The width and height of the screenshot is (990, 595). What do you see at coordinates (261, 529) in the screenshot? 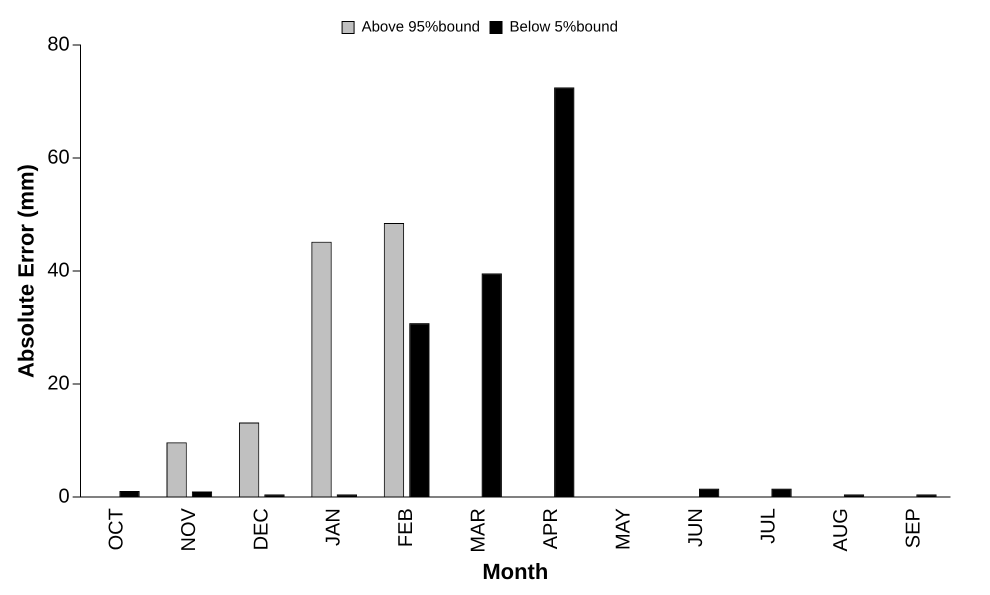
I see `x-tick-label: DEC` at bounding box center [261, 529].